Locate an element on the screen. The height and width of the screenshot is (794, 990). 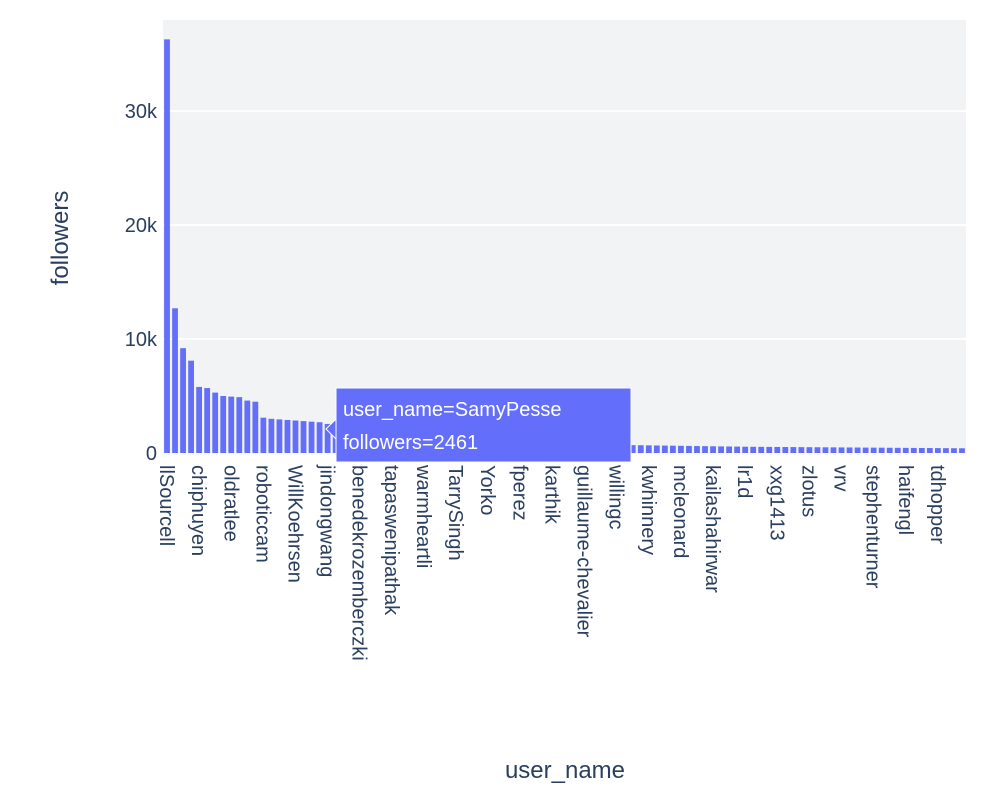
x-tick-label: lr1d is located at coordinates (744, 481).